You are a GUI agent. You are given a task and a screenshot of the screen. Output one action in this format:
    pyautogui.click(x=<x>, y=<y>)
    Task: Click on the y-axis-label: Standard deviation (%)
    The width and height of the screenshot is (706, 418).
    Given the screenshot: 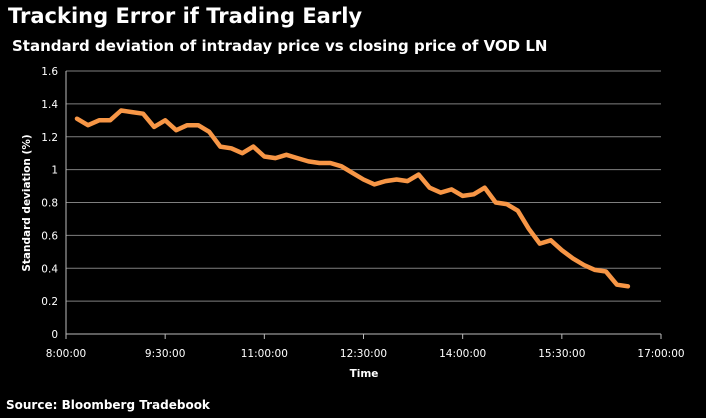 What is the action you would take?
    pyautogui.click(x=27, y=202)
    